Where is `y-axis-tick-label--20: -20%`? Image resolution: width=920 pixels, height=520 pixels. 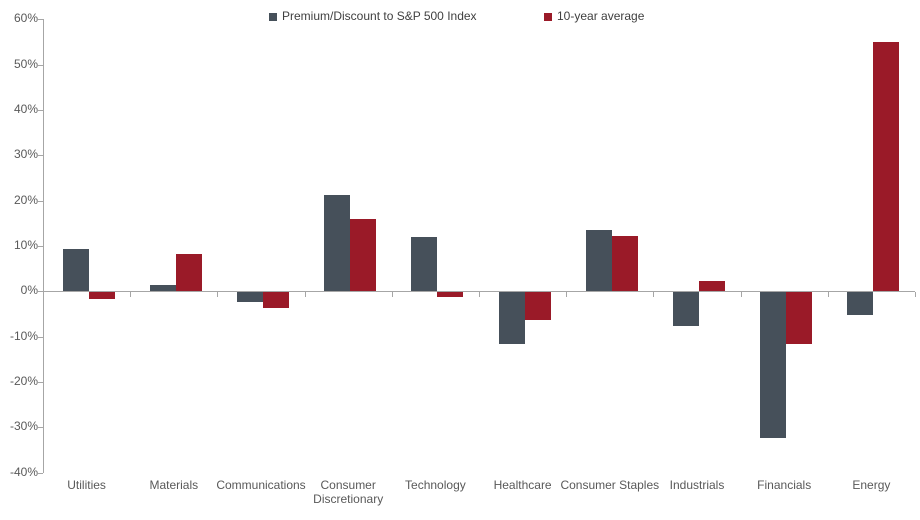
y-axis-tick-label--20: -20% is located at coordinates (23, 380).